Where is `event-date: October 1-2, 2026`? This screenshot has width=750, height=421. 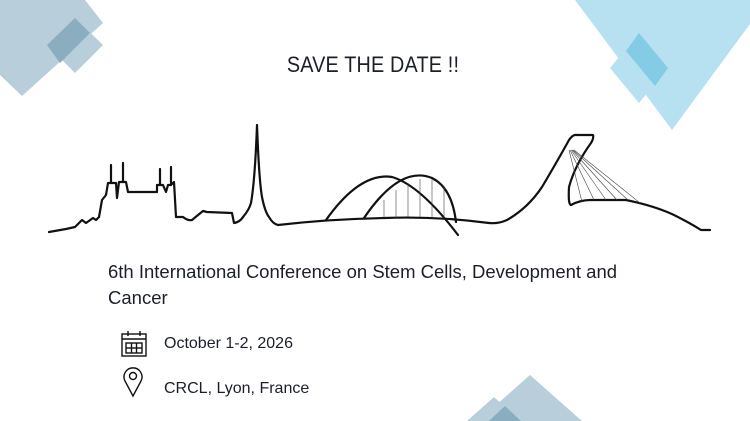 event-date: October 1-2, 2026 is located at coordinates (228, 343).